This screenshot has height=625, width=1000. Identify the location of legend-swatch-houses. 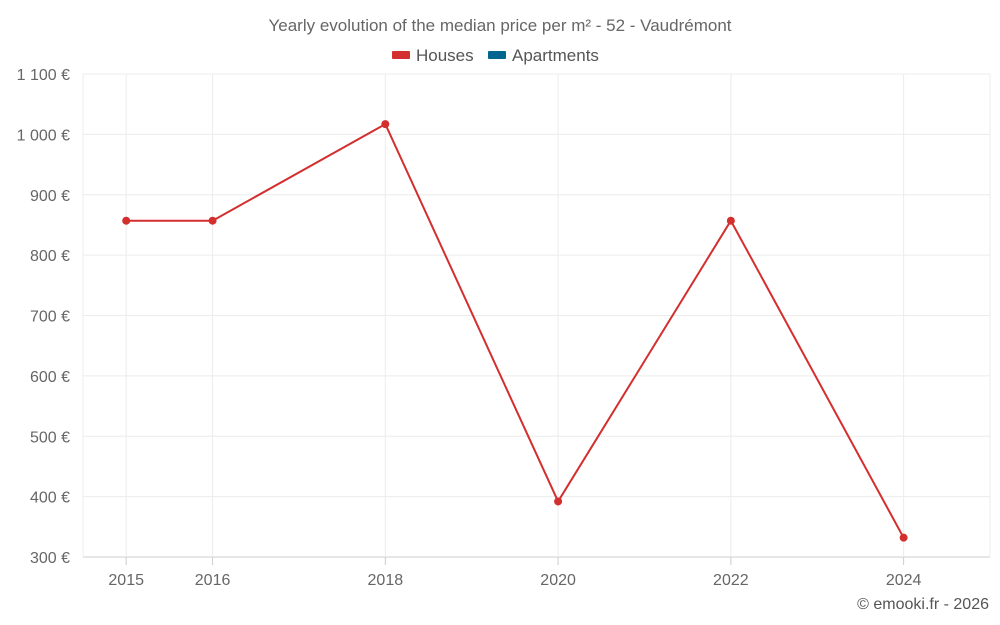
(401, 55).